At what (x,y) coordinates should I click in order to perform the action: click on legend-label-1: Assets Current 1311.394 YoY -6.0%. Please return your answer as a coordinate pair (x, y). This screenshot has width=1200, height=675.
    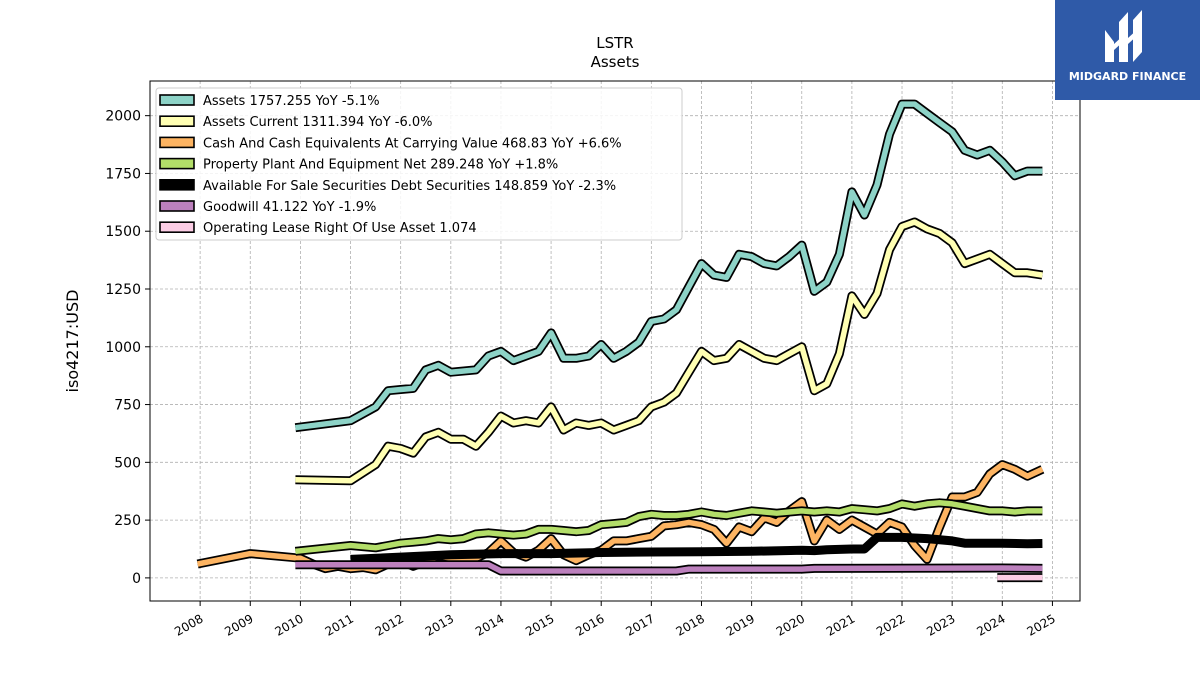
    Looking at the image, I should click on (318, 122).